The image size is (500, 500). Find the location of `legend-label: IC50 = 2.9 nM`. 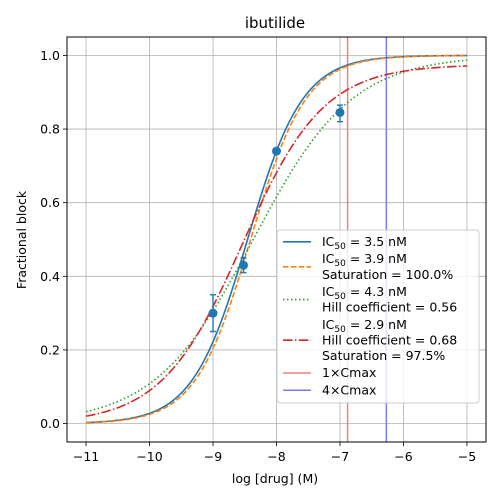

legend-label: IC50 = 2.9 nM is located at coordinates (364, 326).